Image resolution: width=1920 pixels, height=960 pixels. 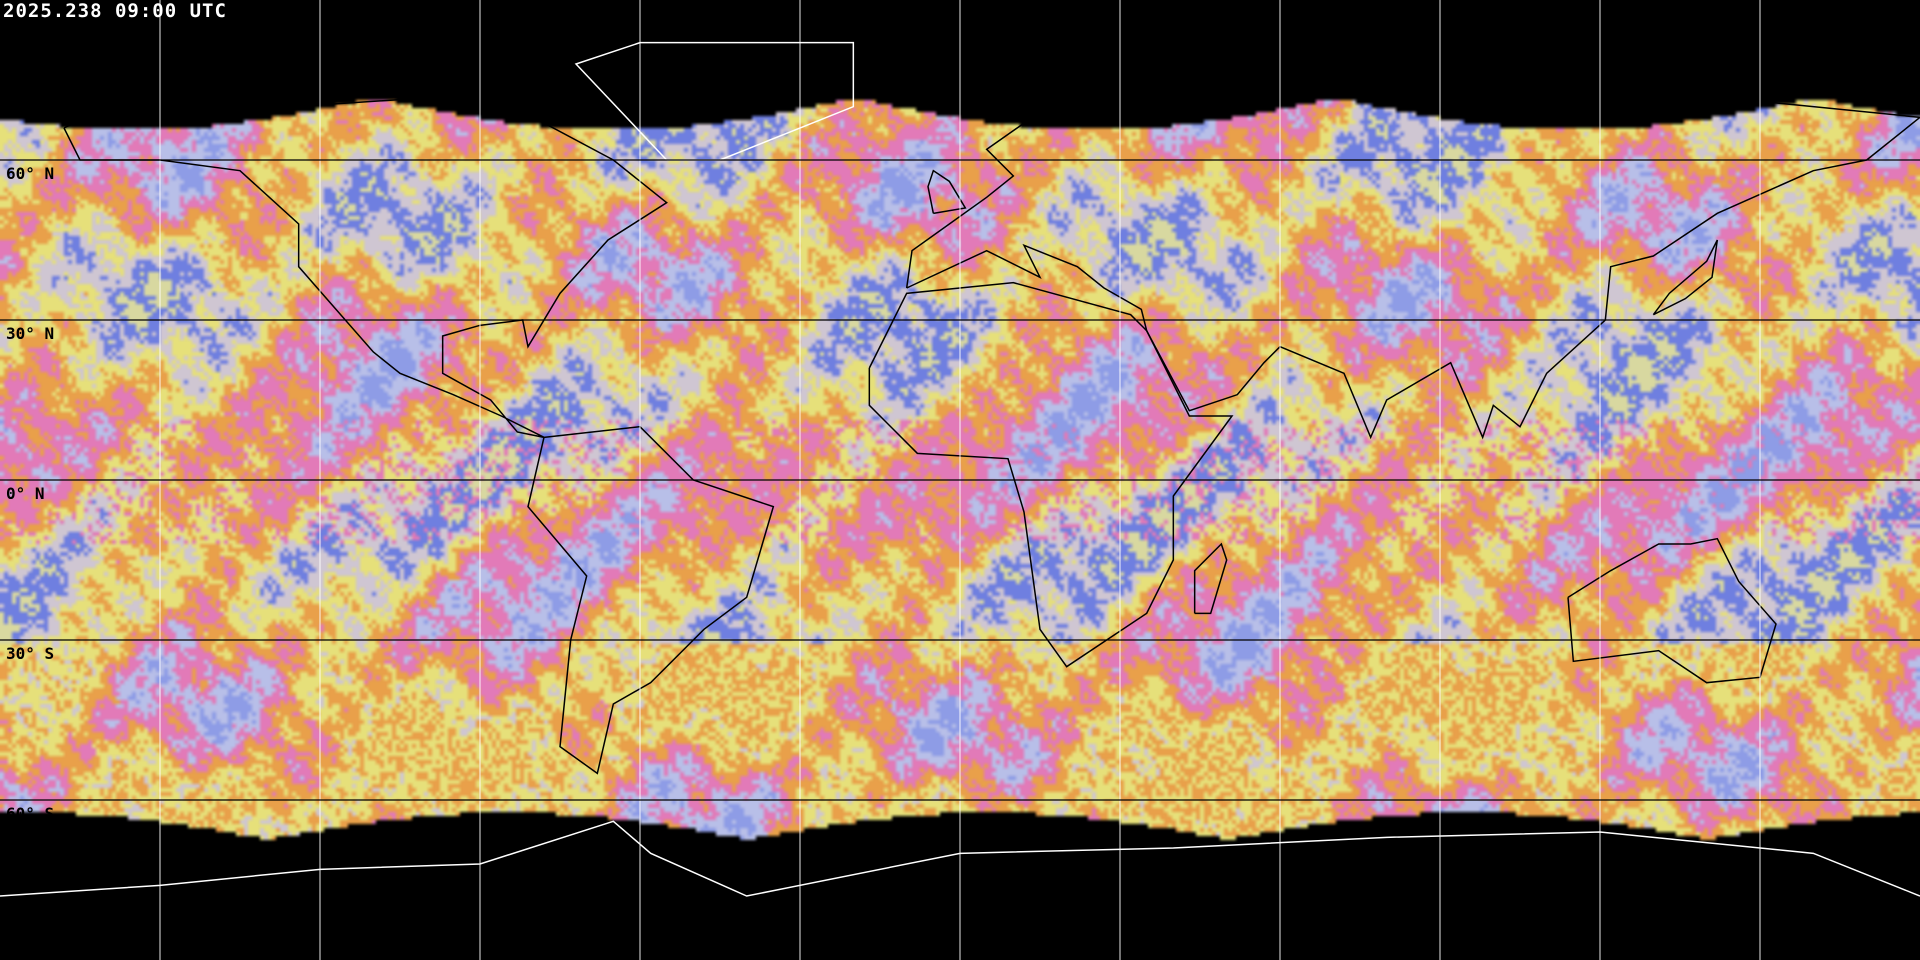 I want to click on coastline-south-america, so click(x=651, y=600).